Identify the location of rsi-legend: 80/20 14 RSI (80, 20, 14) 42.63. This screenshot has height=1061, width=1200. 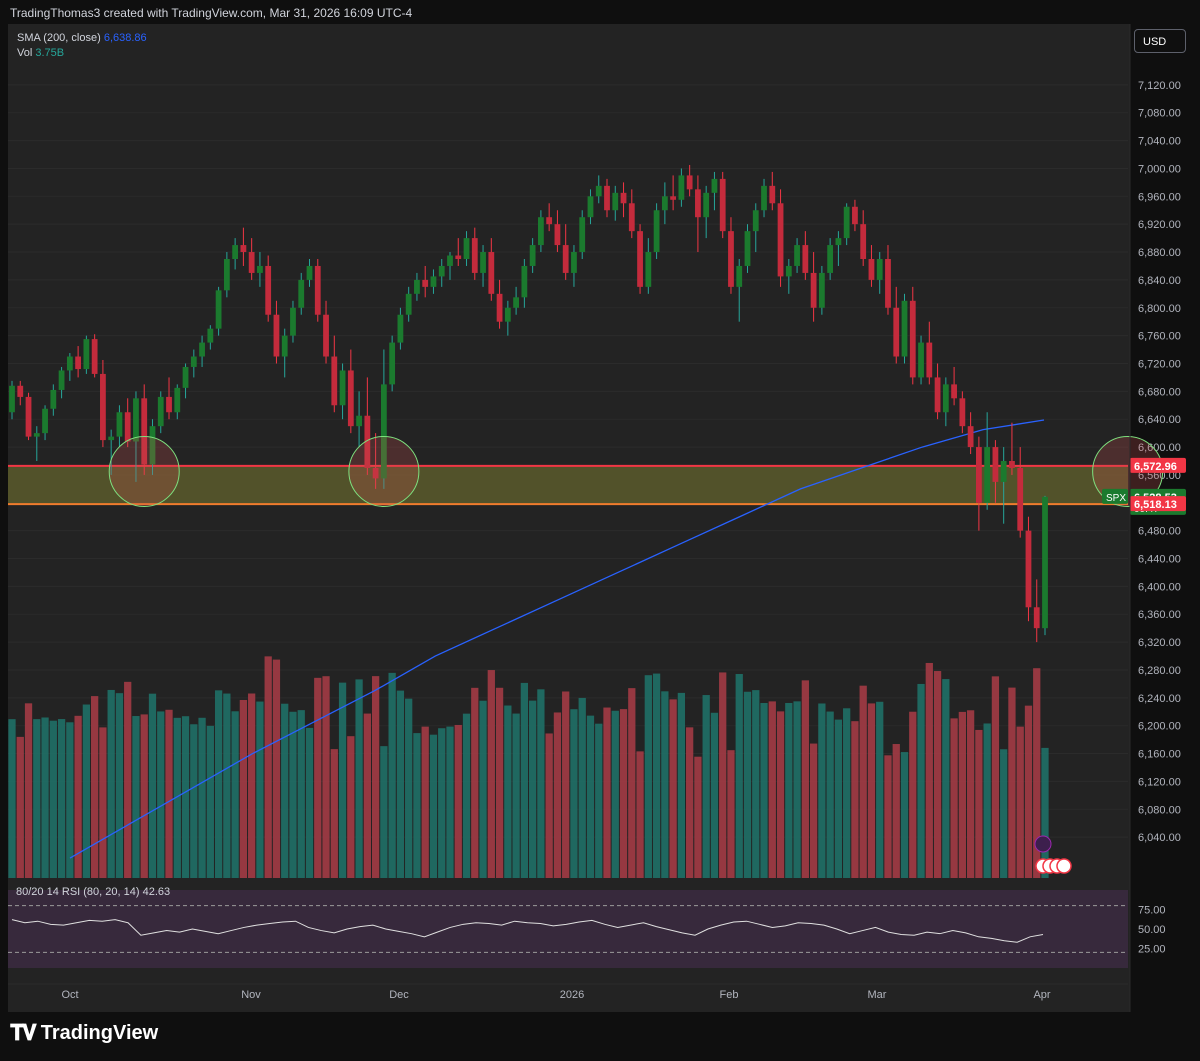
(93, 892).